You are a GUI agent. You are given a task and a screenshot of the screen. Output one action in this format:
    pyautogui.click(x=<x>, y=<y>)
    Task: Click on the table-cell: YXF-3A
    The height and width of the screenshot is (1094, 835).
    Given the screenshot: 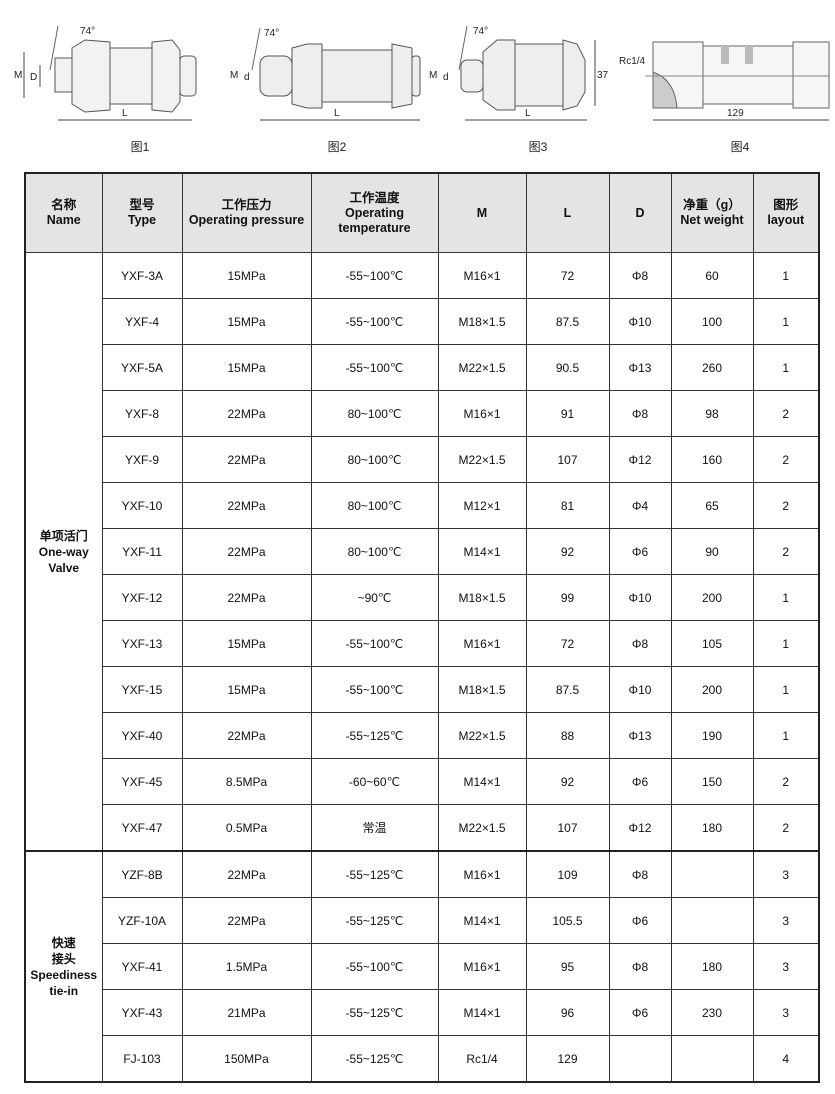 What is the action you would take?
    pyautogui.click(x=142, y=275)
    